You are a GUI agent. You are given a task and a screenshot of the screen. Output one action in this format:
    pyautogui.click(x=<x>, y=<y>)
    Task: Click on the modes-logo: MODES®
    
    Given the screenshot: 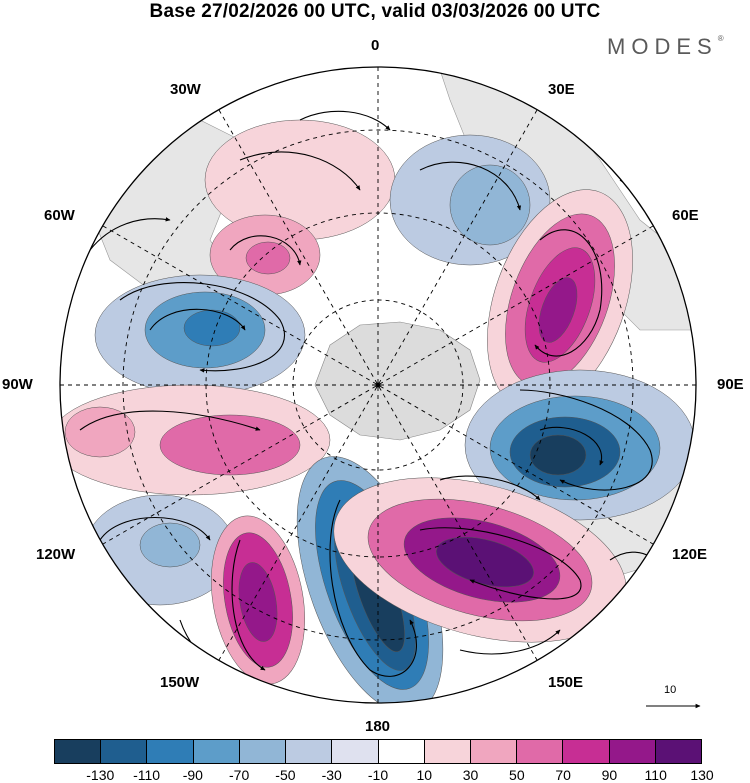 What is the action you would take?
    pyautogui.click(x=665, y=47)
    